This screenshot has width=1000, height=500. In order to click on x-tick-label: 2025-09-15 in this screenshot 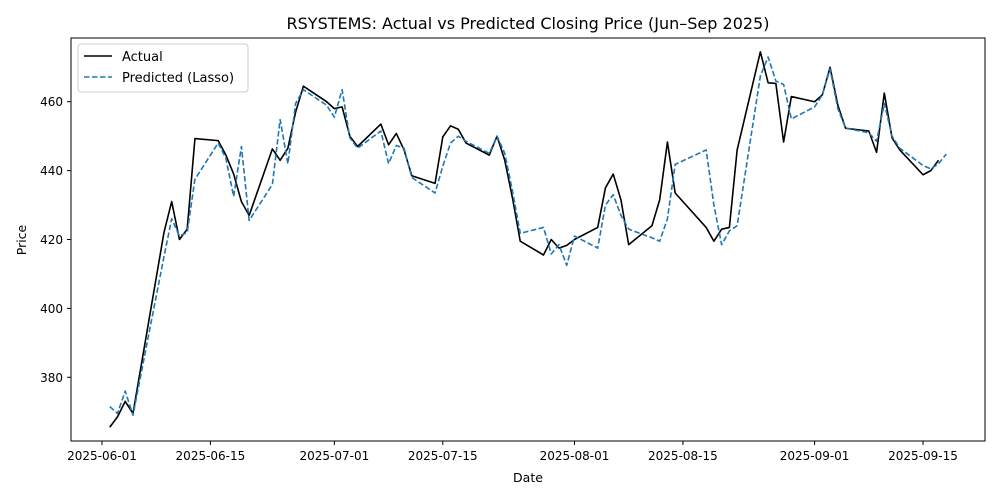, I will do `click(923, 456)`.